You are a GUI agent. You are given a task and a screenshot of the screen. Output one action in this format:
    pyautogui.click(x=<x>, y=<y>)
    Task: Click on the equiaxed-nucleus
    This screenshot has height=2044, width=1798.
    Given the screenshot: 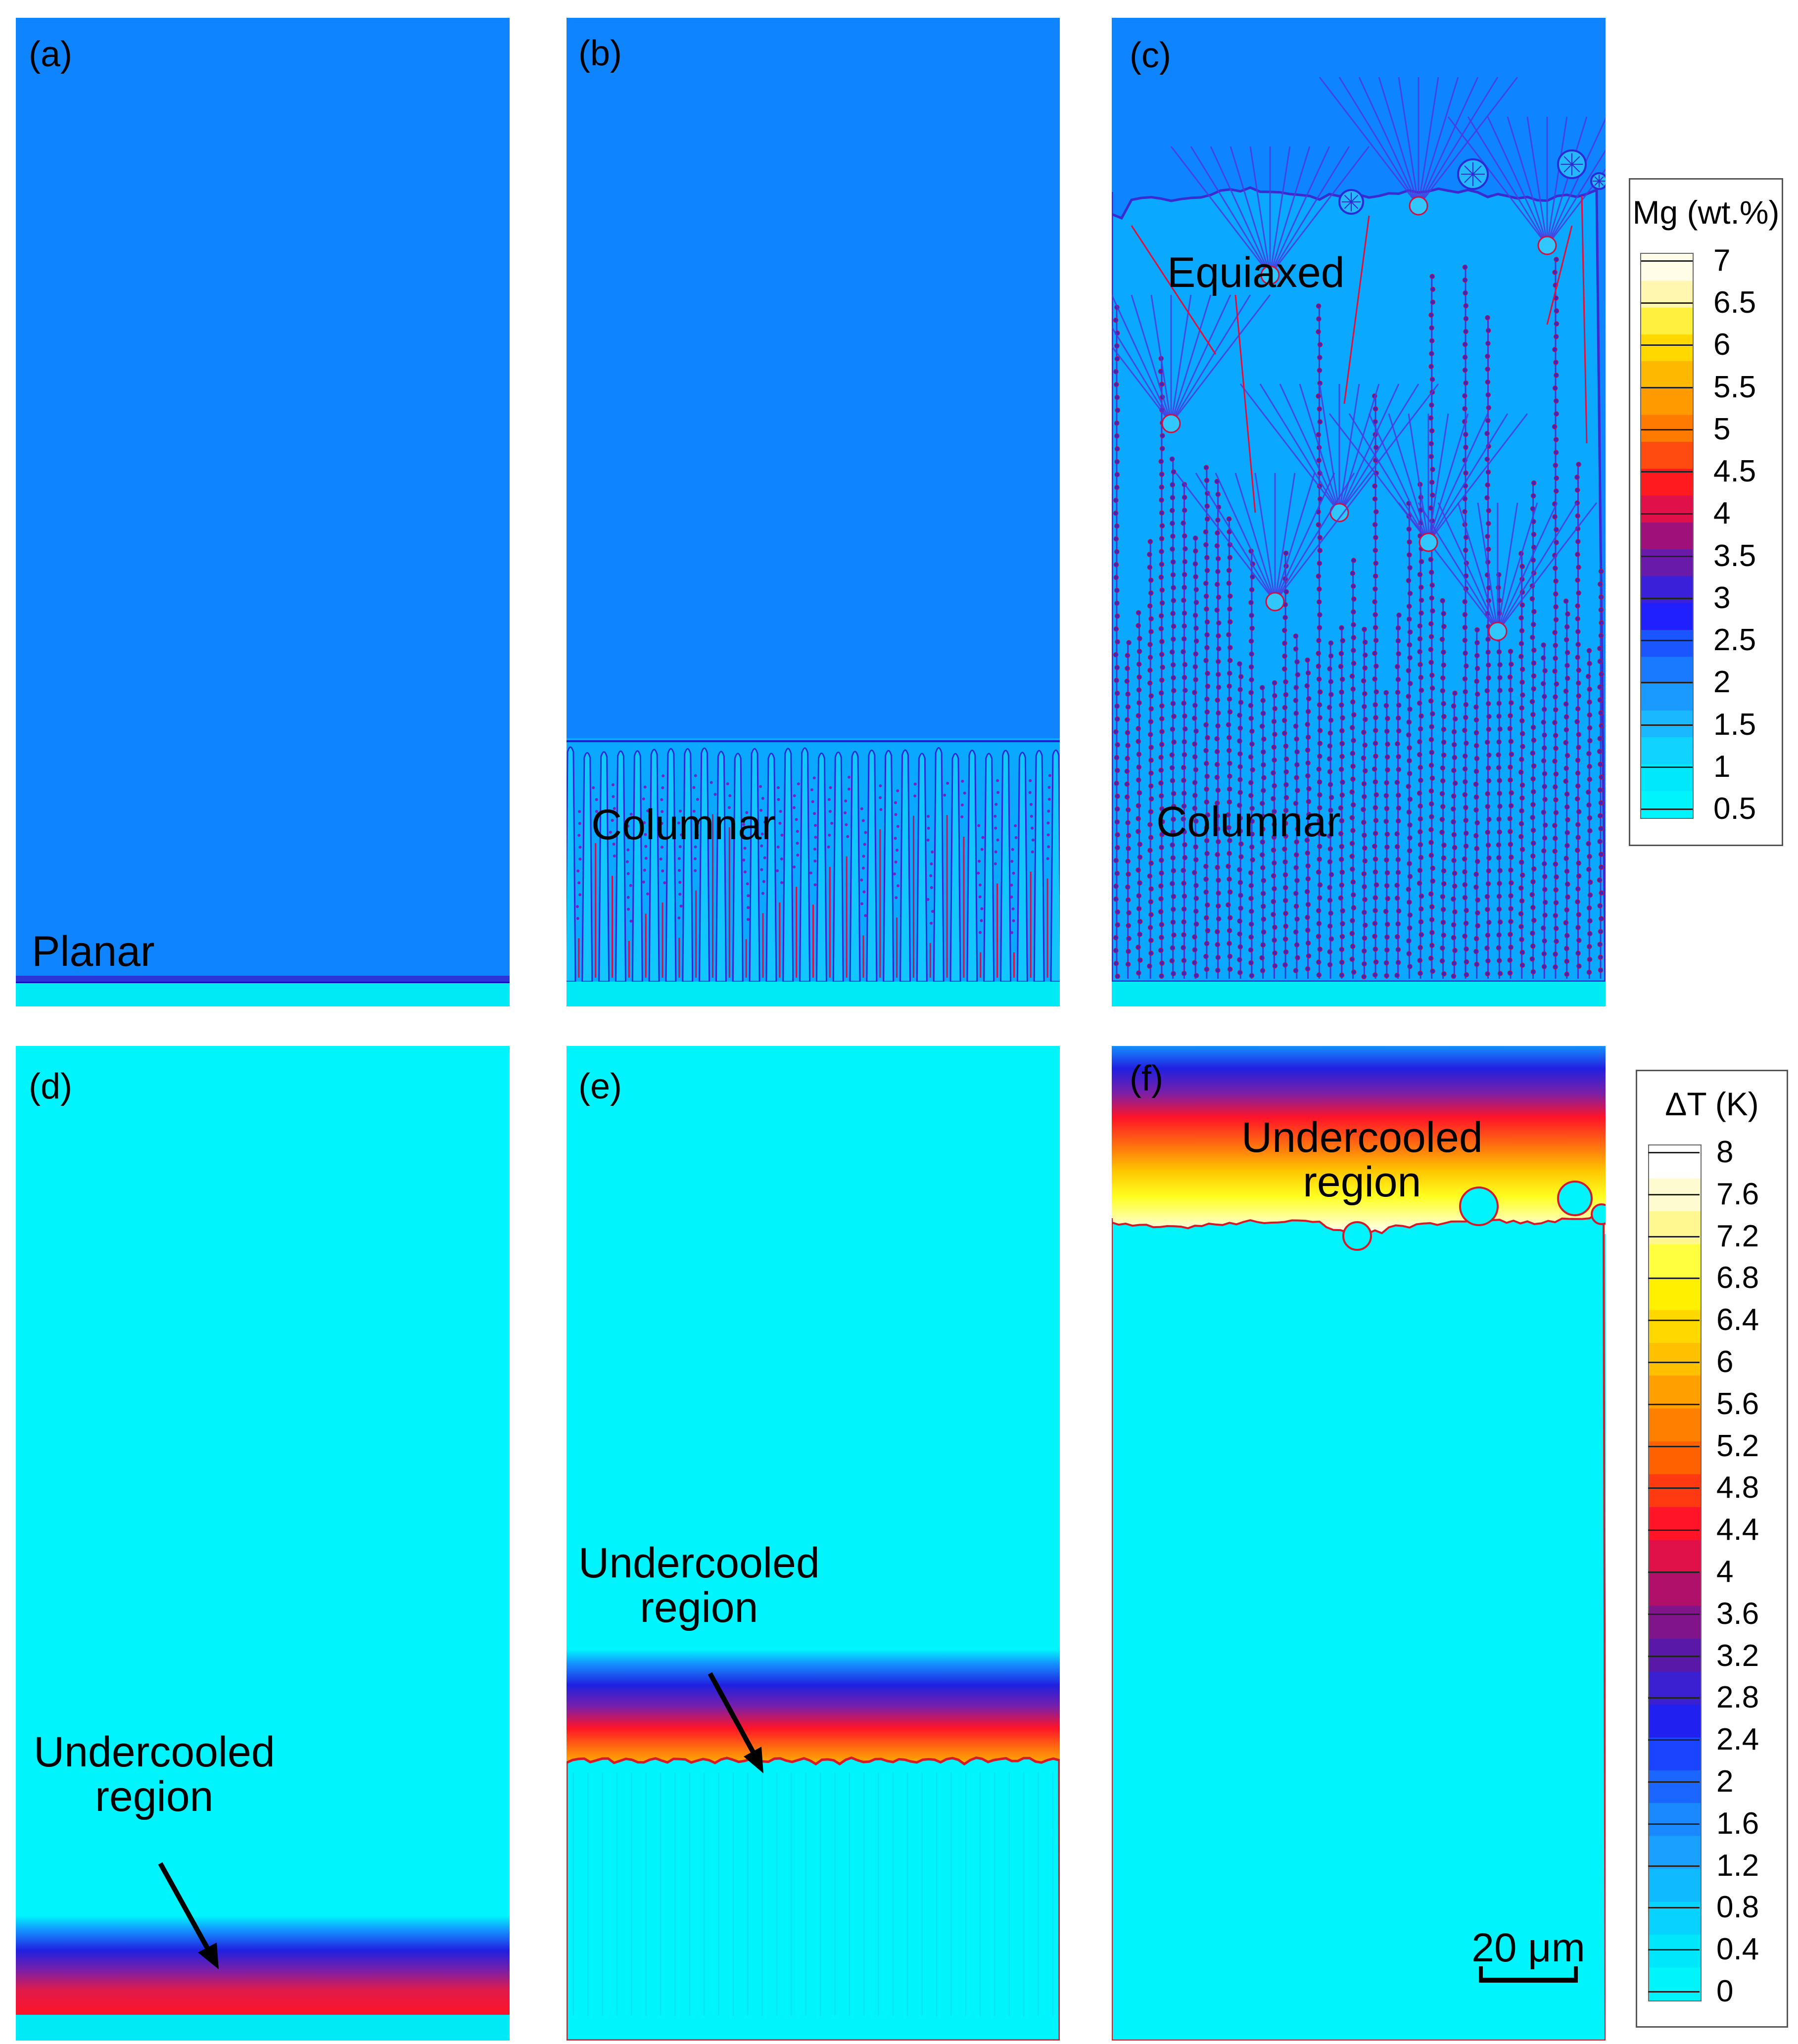 What is the action you would take?
    pyautogui.click(x=1479, y=1206)
    